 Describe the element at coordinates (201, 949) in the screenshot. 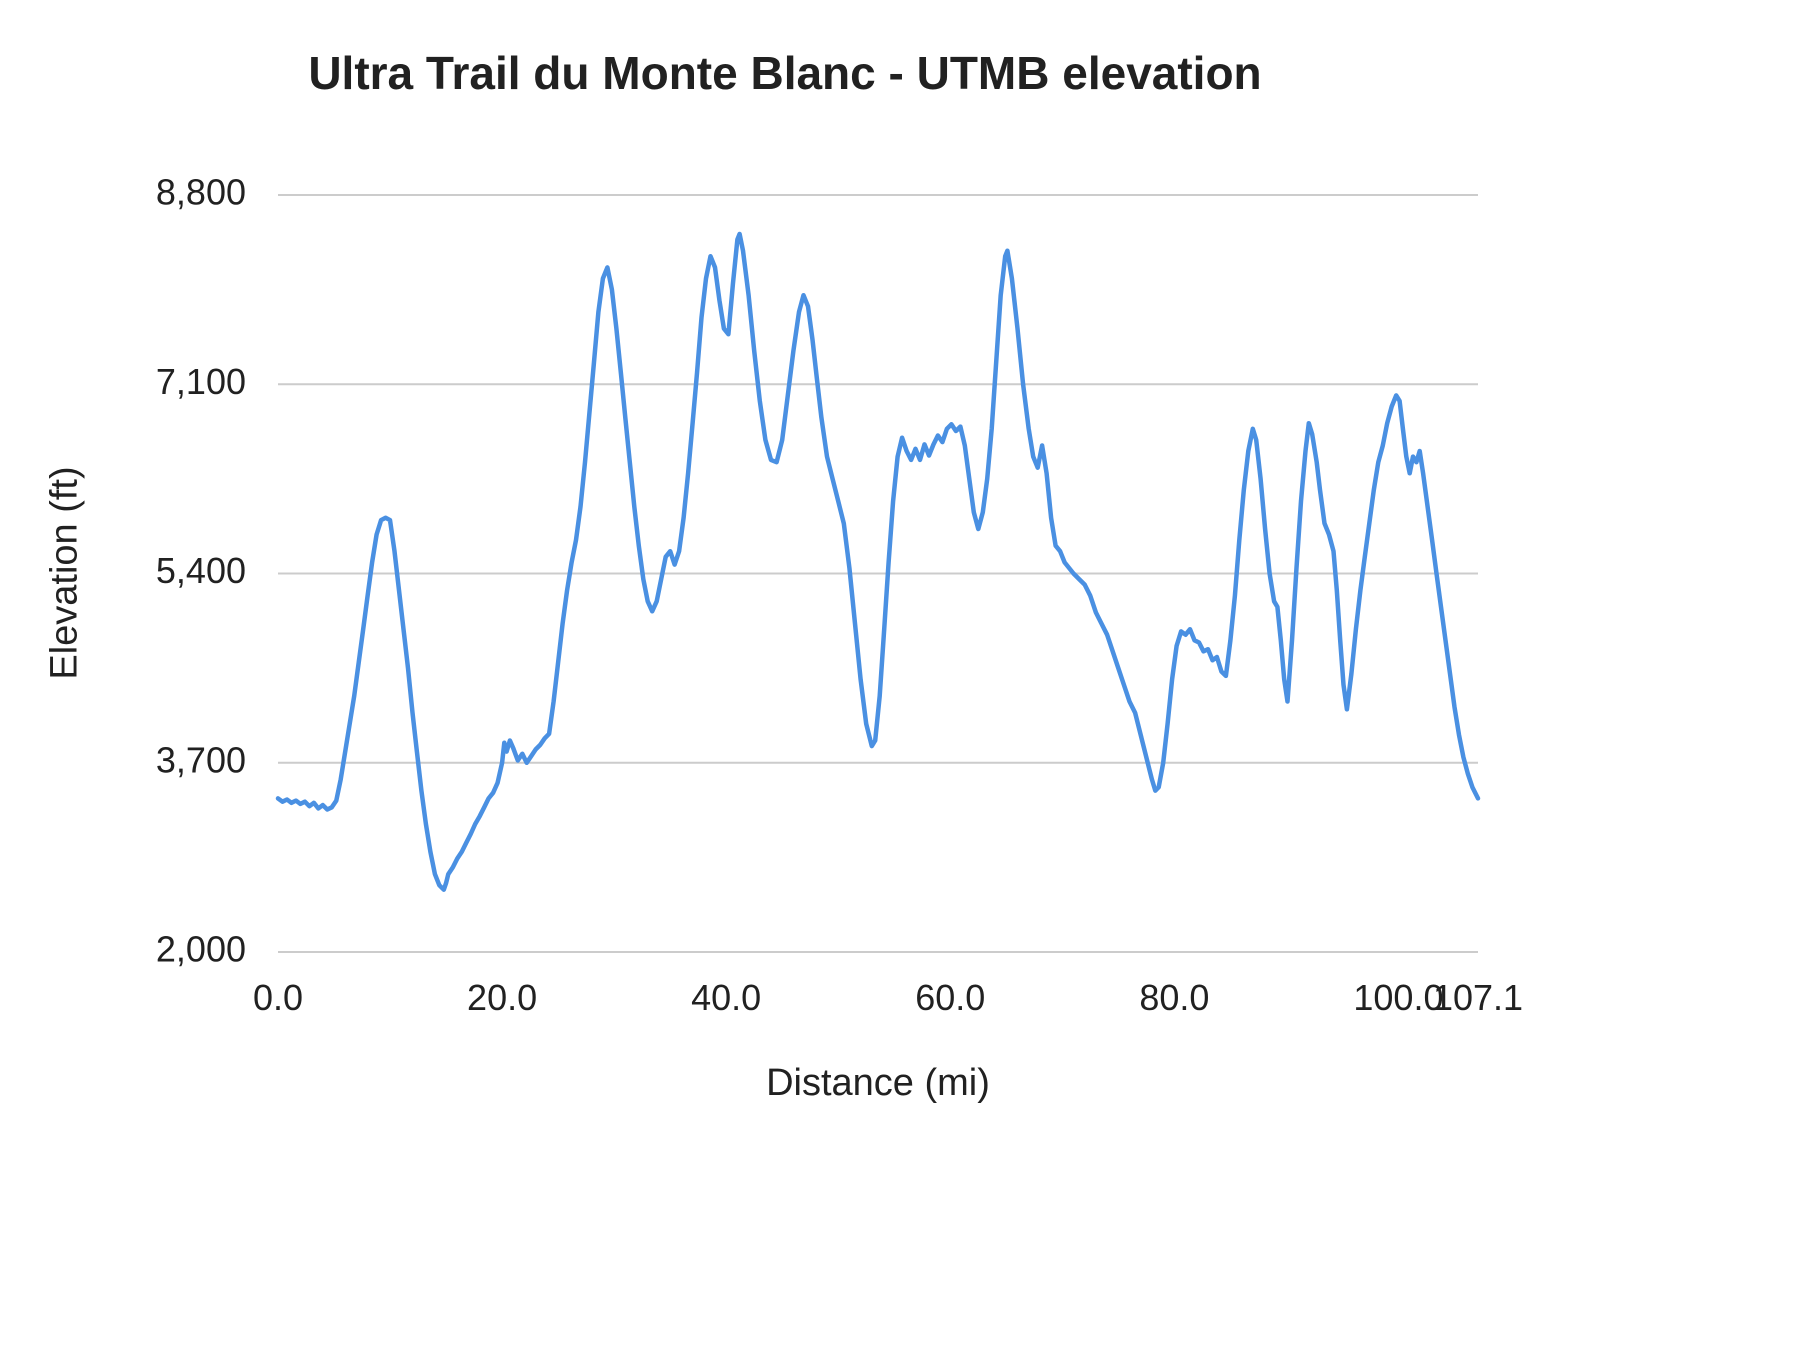

I see `y-tick-label: 2,000` at that location.